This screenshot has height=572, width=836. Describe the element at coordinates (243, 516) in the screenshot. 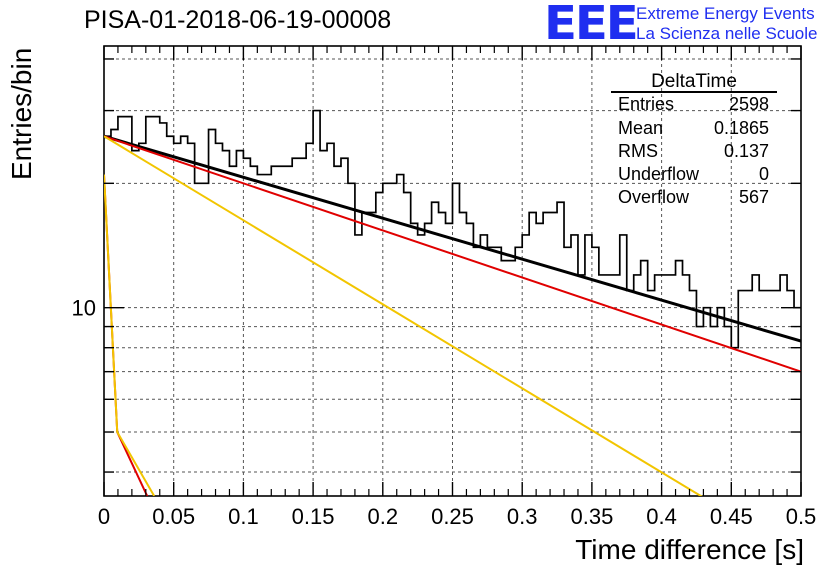

I see `x-tick-label: 0.1` at that location.